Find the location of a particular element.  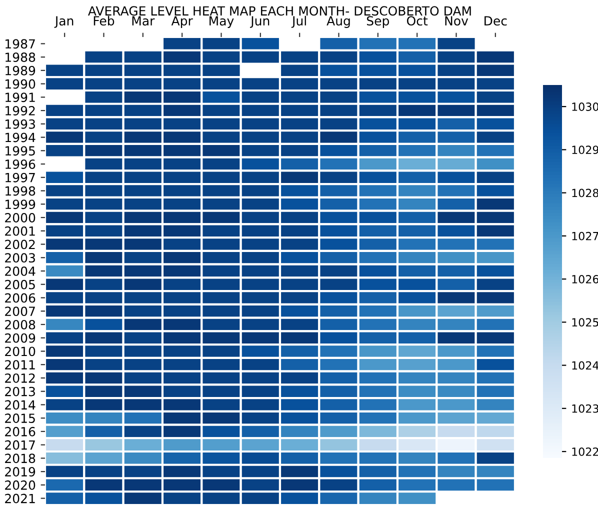

y-tick-label: 2009 is located at coordinates (20, 338).